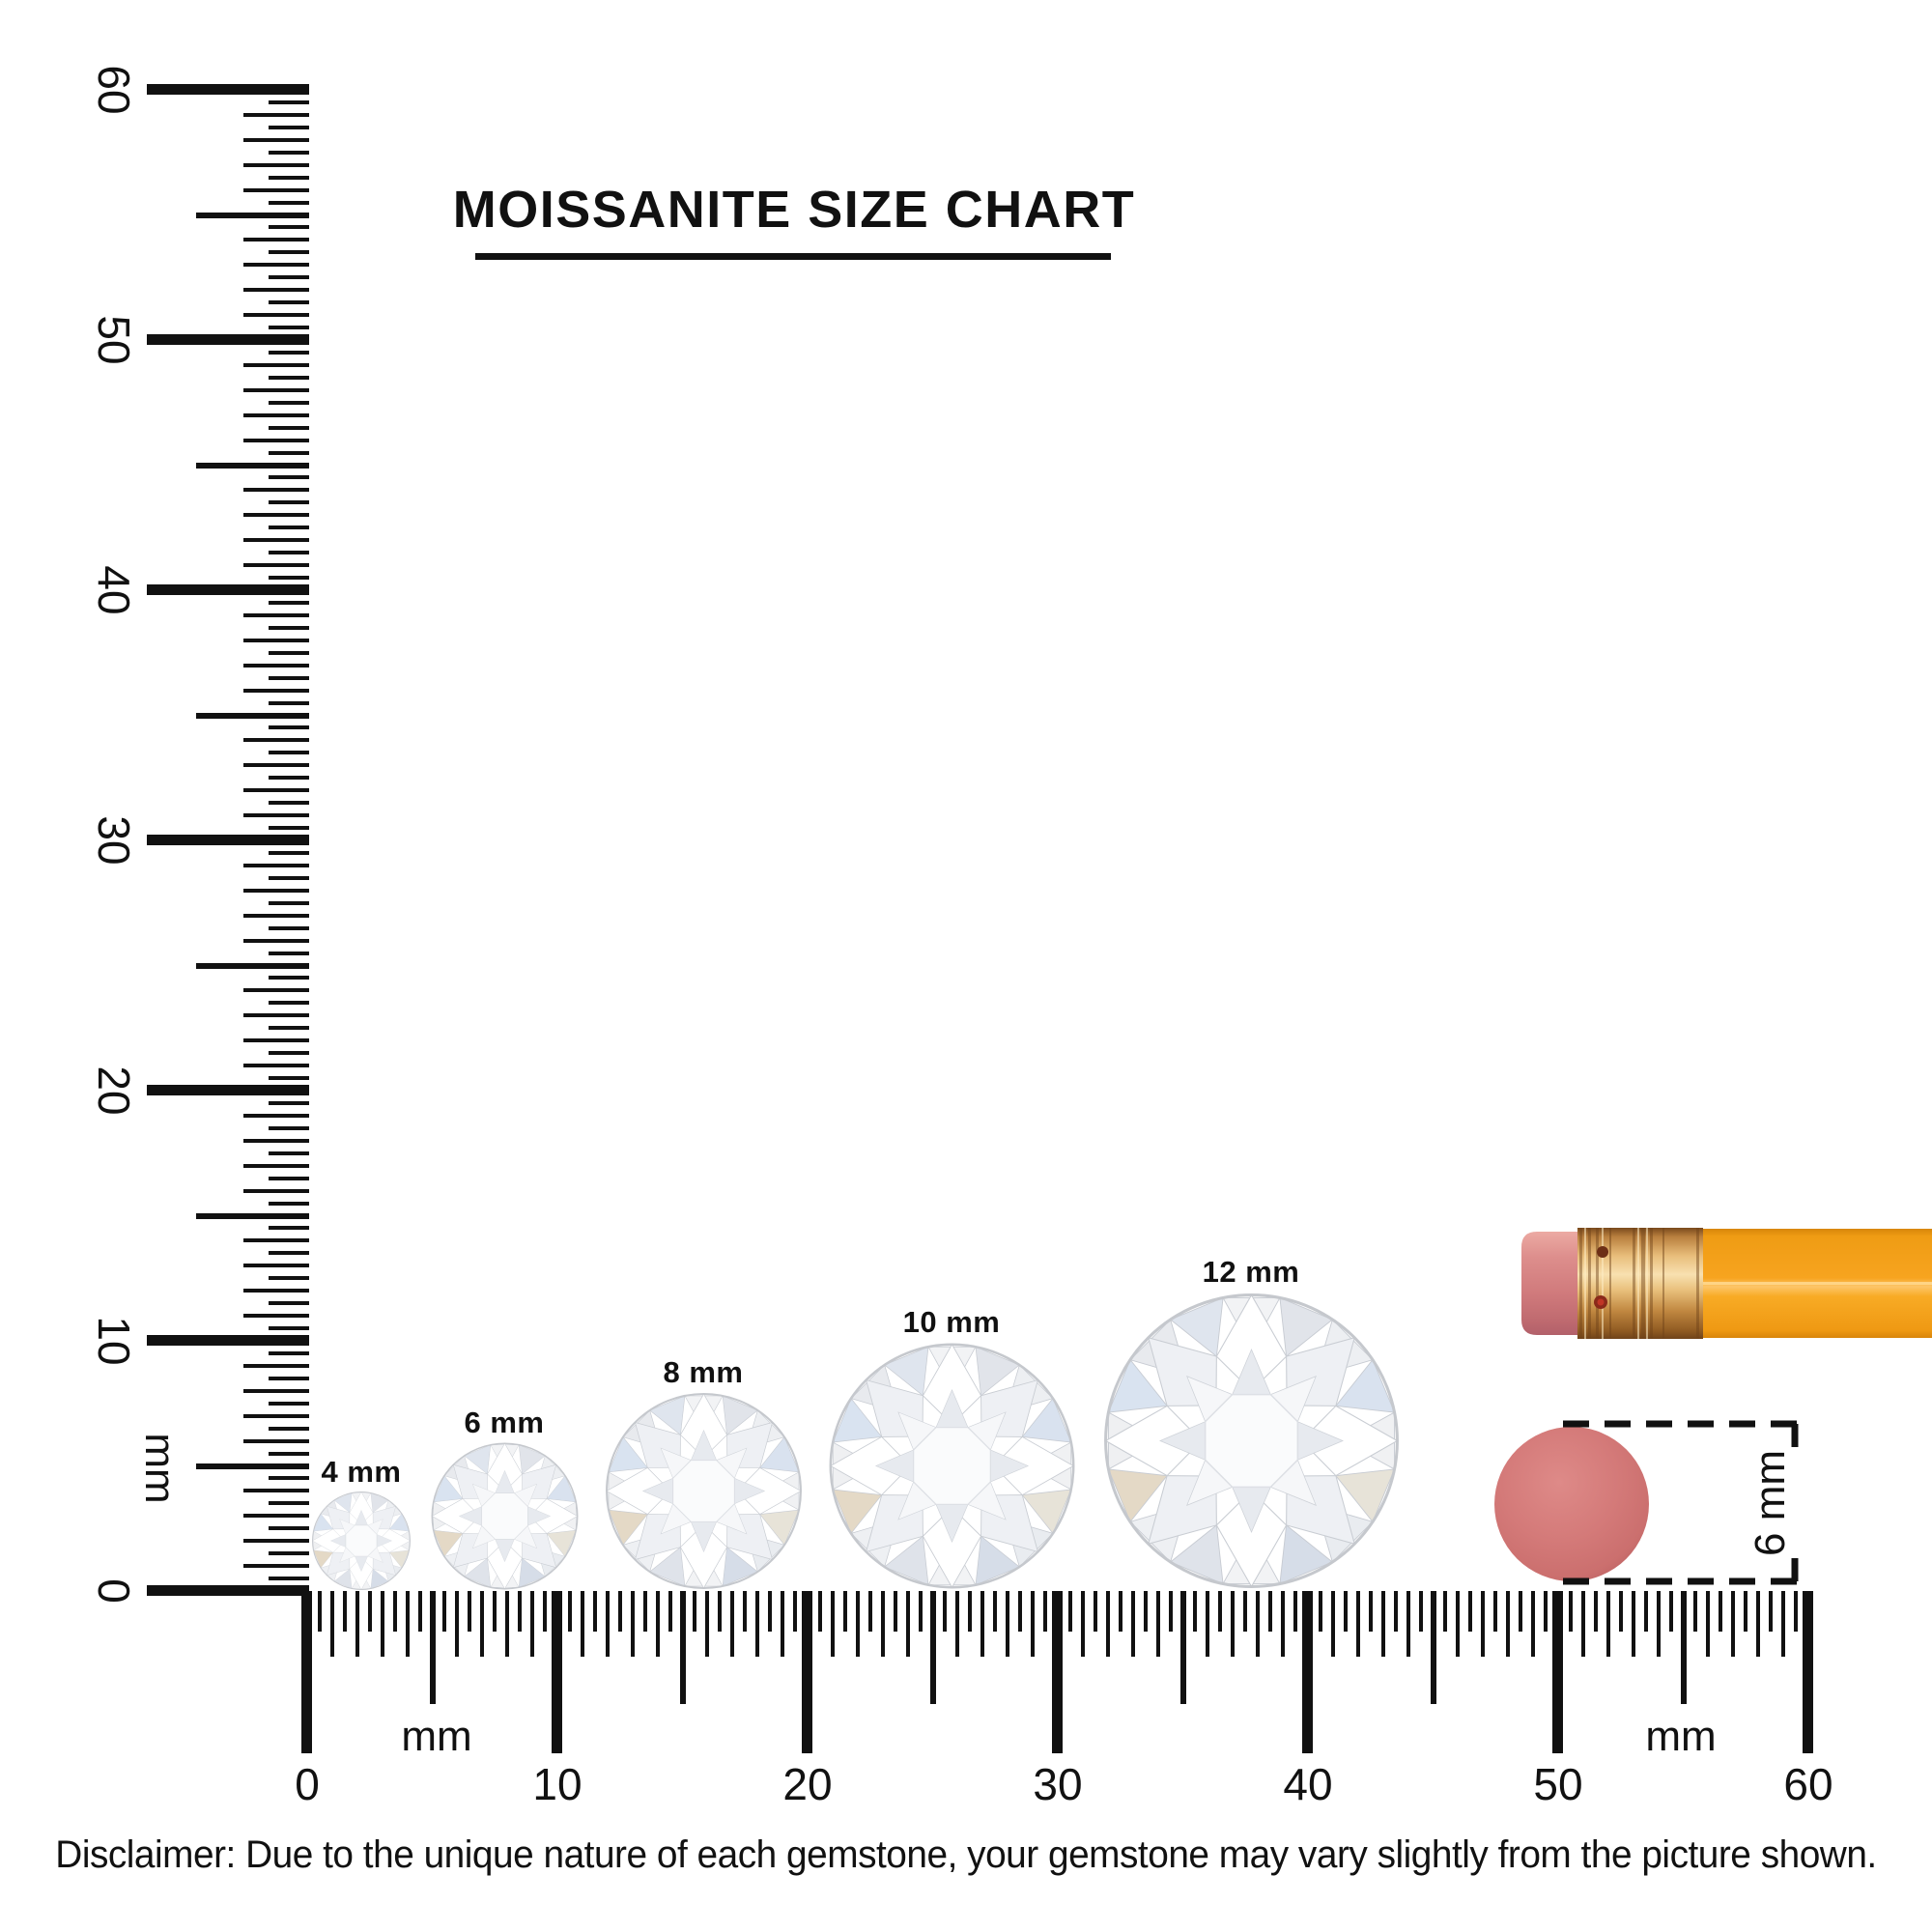  Describe the element at coordinates (1549, 1283) in the screenshot. I see `pencil-eraser` at that location.